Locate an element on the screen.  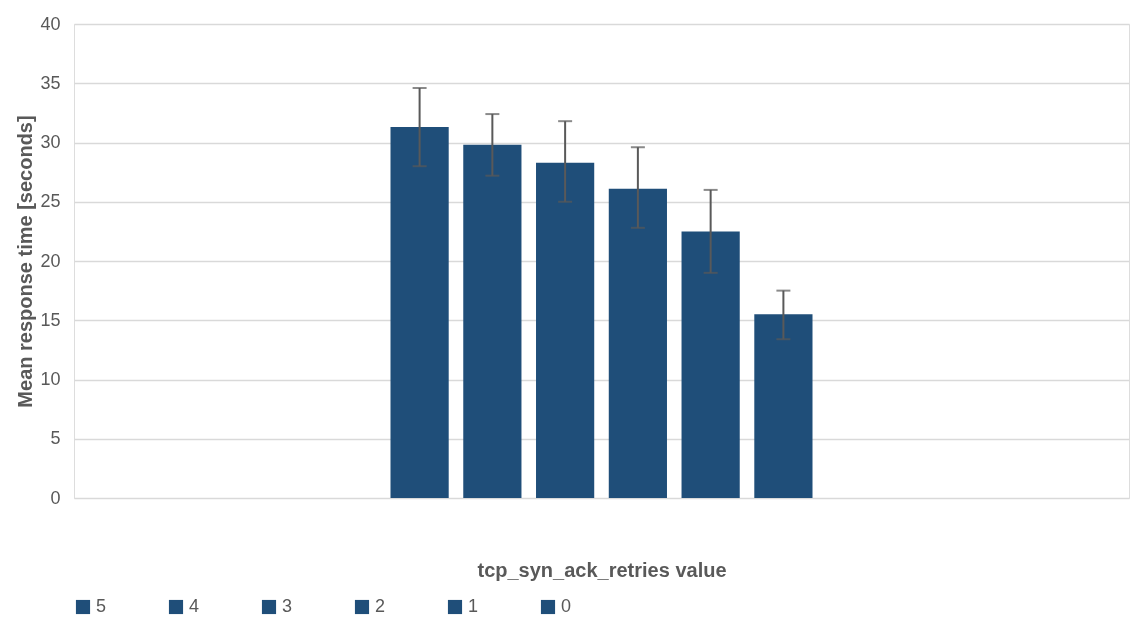
legend-label: 3 is located at coordinates (287, 606).